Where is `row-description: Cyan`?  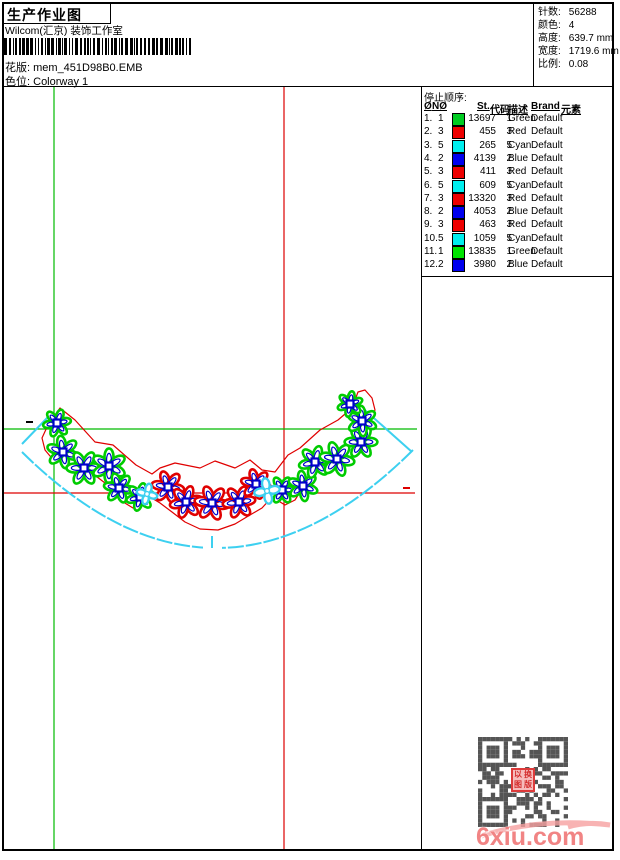 row-description: Cyan is located at coordinates (520, 145).